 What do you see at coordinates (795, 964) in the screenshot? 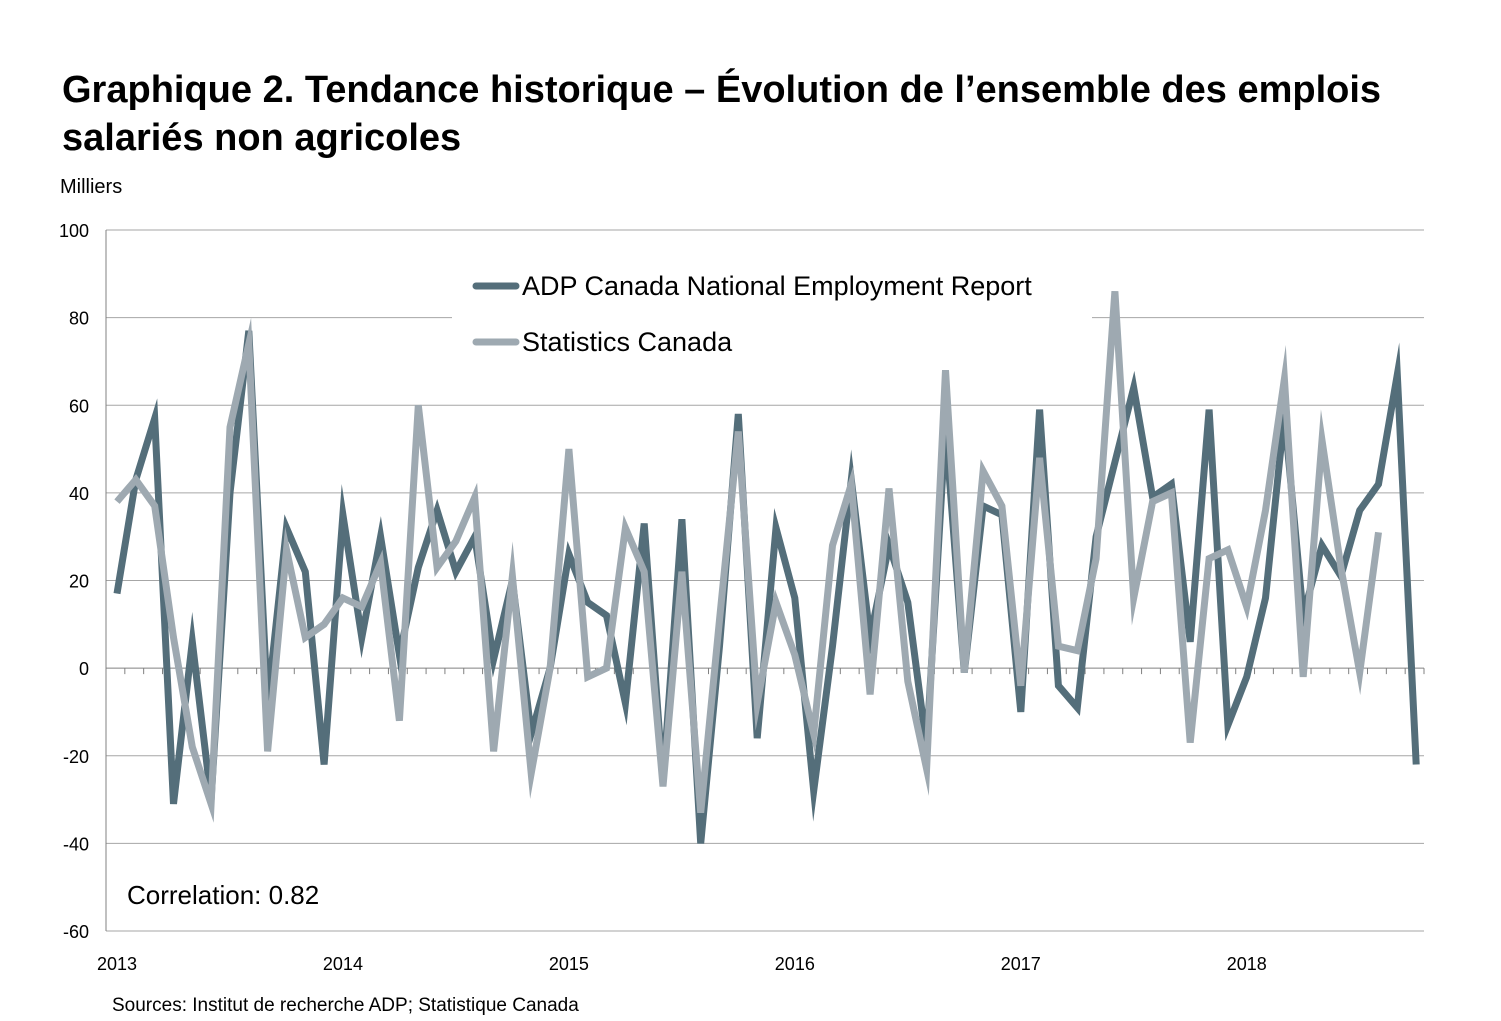
I see `x-tick-label: 2016` at bounding box center [795, 964].